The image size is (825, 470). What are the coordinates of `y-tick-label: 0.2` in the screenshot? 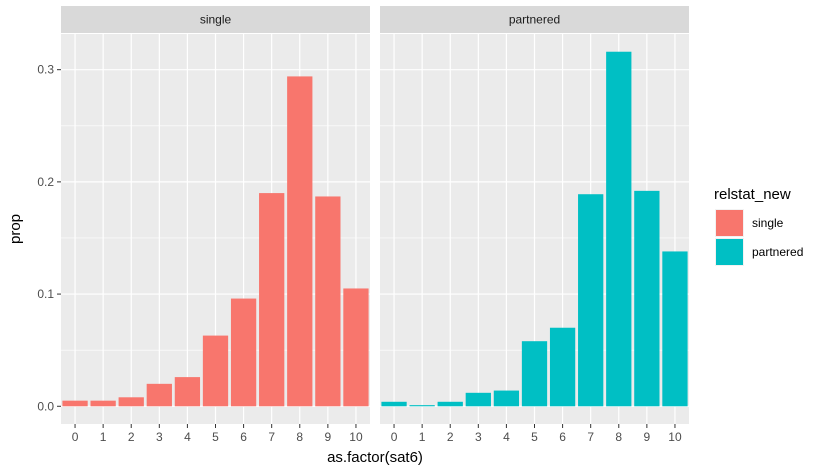 It's located at (45, 182).